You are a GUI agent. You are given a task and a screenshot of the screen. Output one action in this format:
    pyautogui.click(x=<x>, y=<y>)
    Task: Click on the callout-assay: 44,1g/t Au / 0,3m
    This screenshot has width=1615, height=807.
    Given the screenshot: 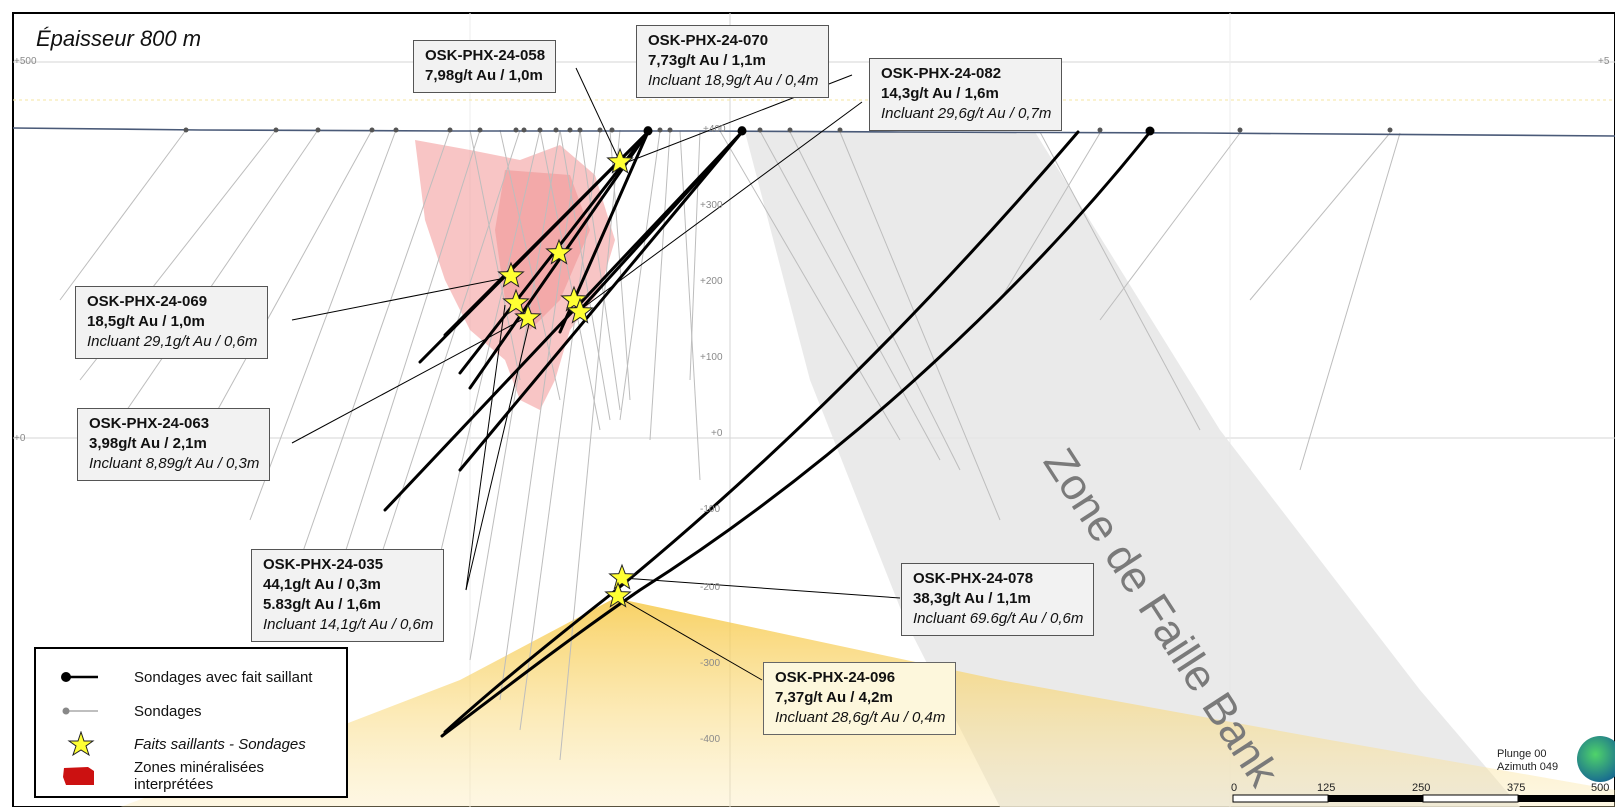 What is the action you would take?
    pyautogui.click(x=322, y=584)
    